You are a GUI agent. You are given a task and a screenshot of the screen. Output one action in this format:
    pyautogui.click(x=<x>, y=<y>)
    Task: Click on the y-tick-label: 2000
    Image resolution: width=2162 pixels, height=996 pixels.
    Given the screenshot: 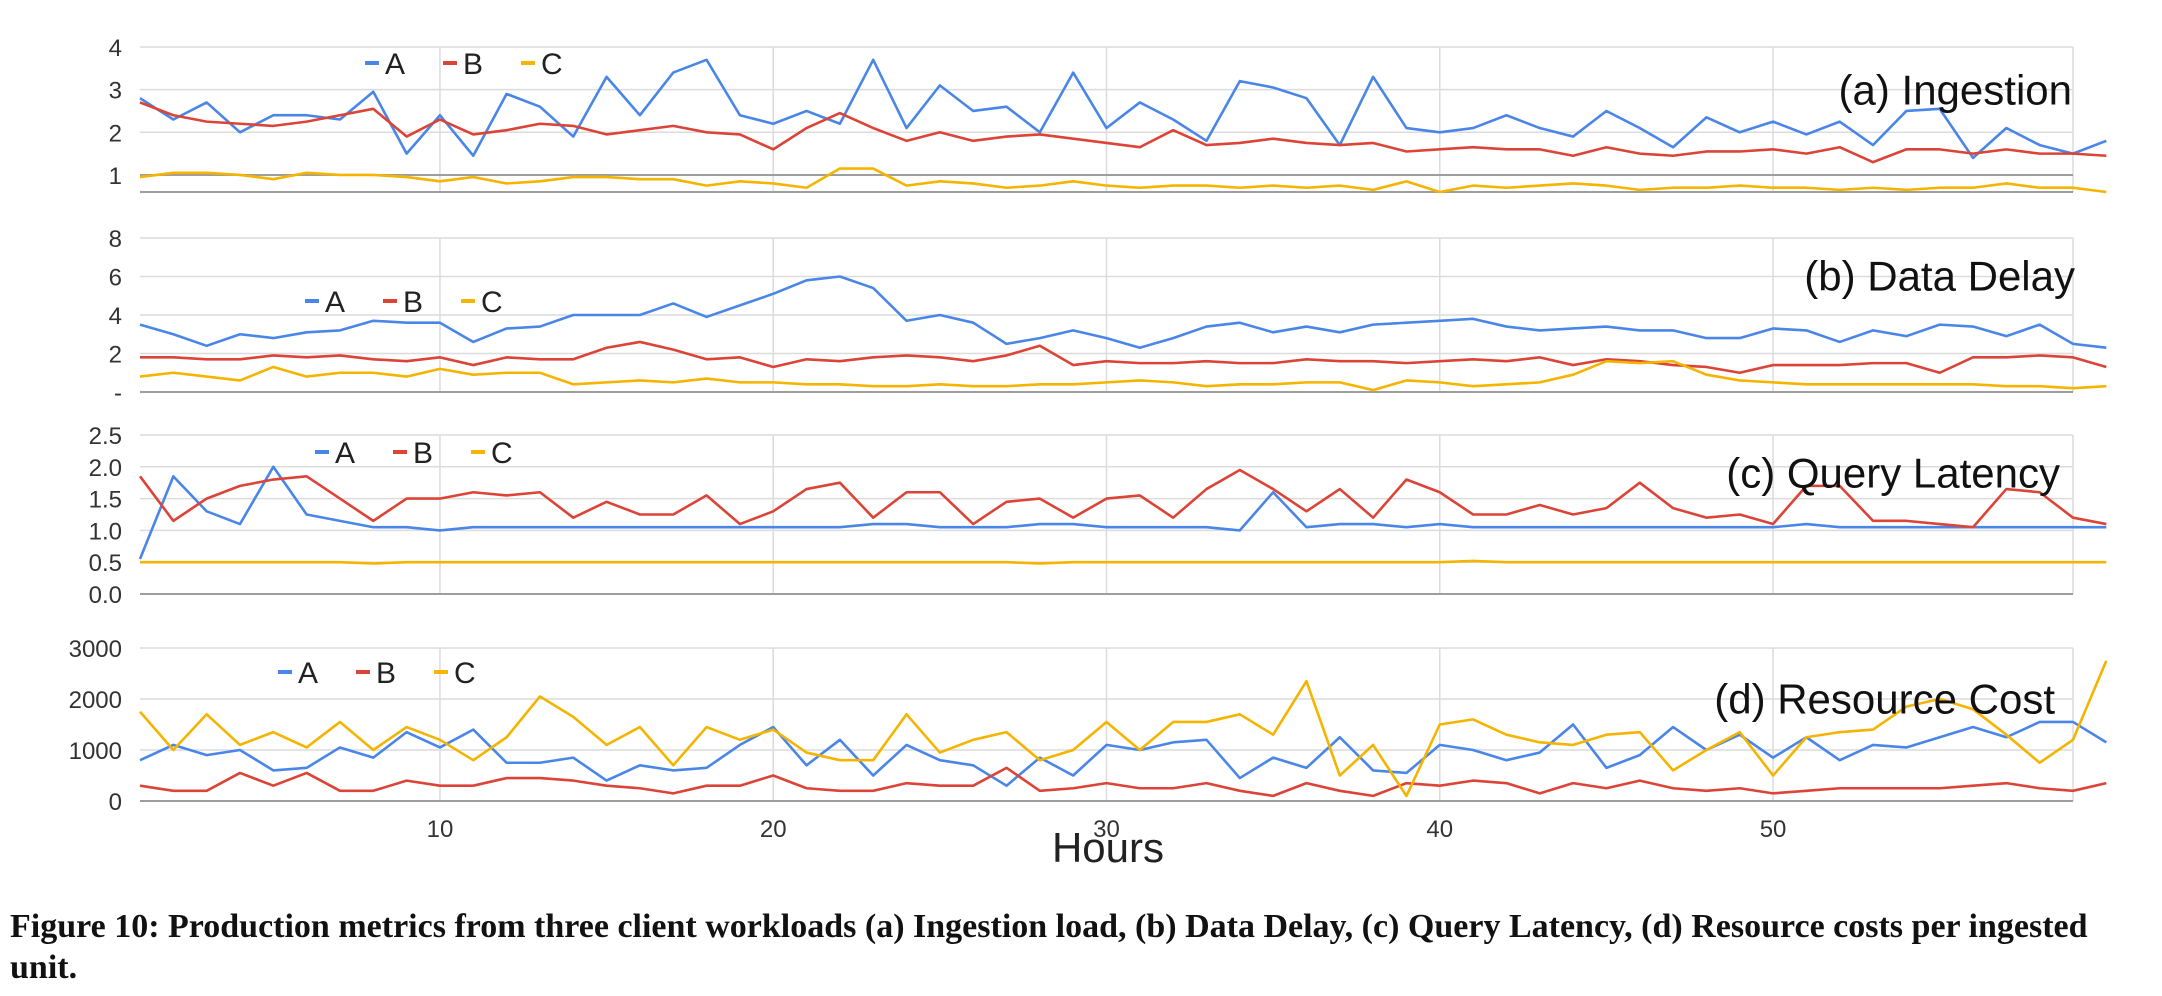 What is the action you would take?
    pyautogui.click(x=95, y=700)
    